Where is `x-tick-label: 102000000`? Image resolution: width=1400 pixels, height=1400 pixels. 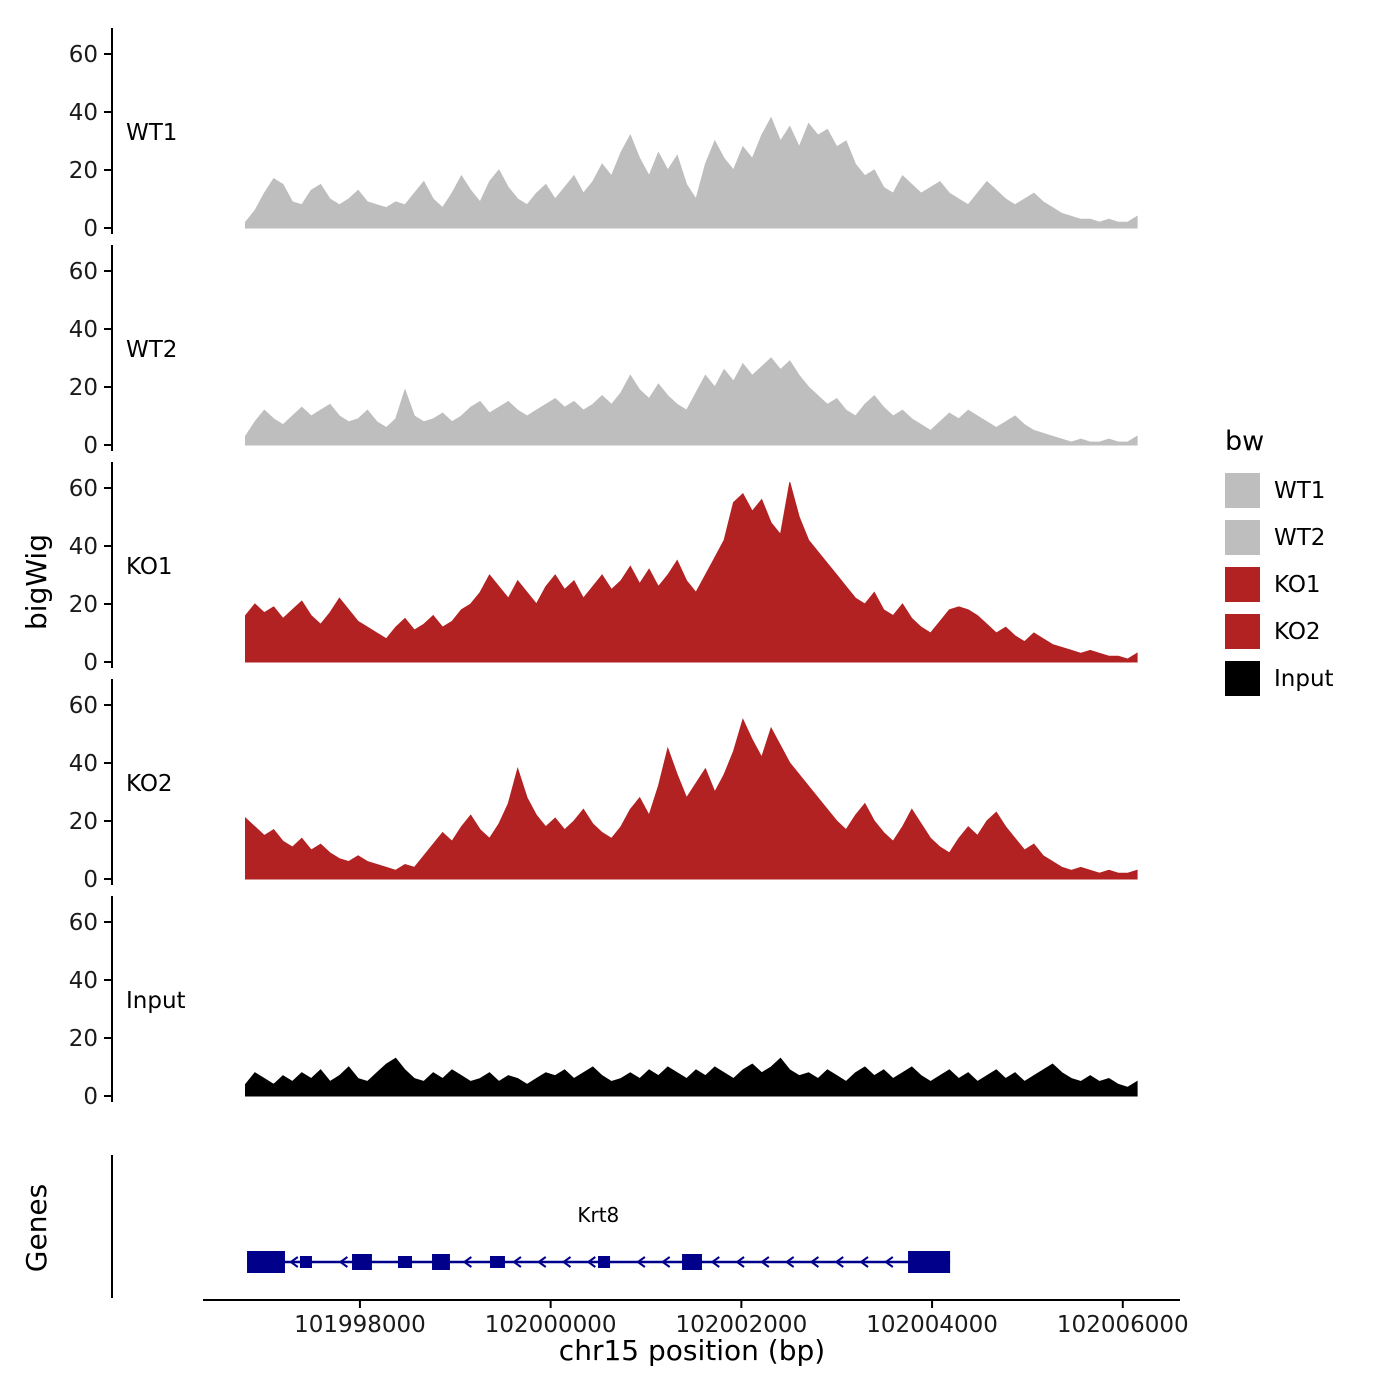
x-tick-label: 102000000 is located at coordinates (551, 1325).